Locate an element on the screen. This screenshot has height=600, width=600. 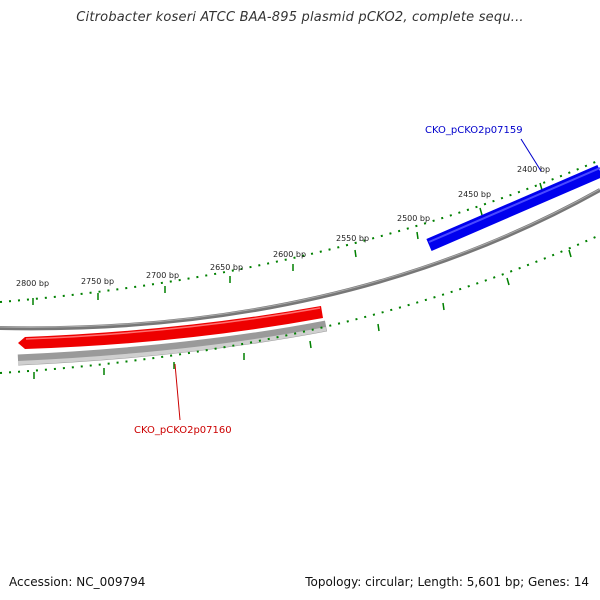
gene-cko-pcko2p07160-highlight is located at coordinates (173, 323).